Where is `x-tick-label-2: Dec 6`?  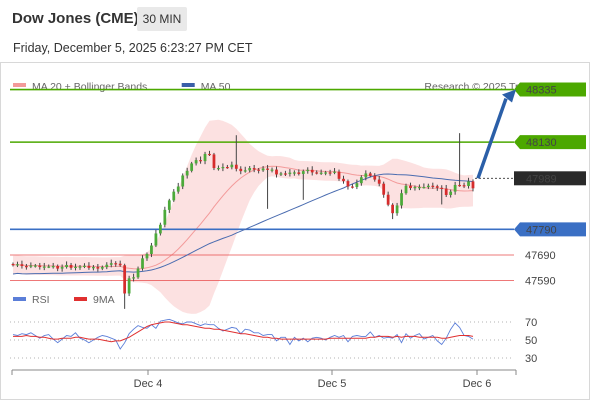 x-tick-label-2: Dec 6 is located at coordinates (477, 384).